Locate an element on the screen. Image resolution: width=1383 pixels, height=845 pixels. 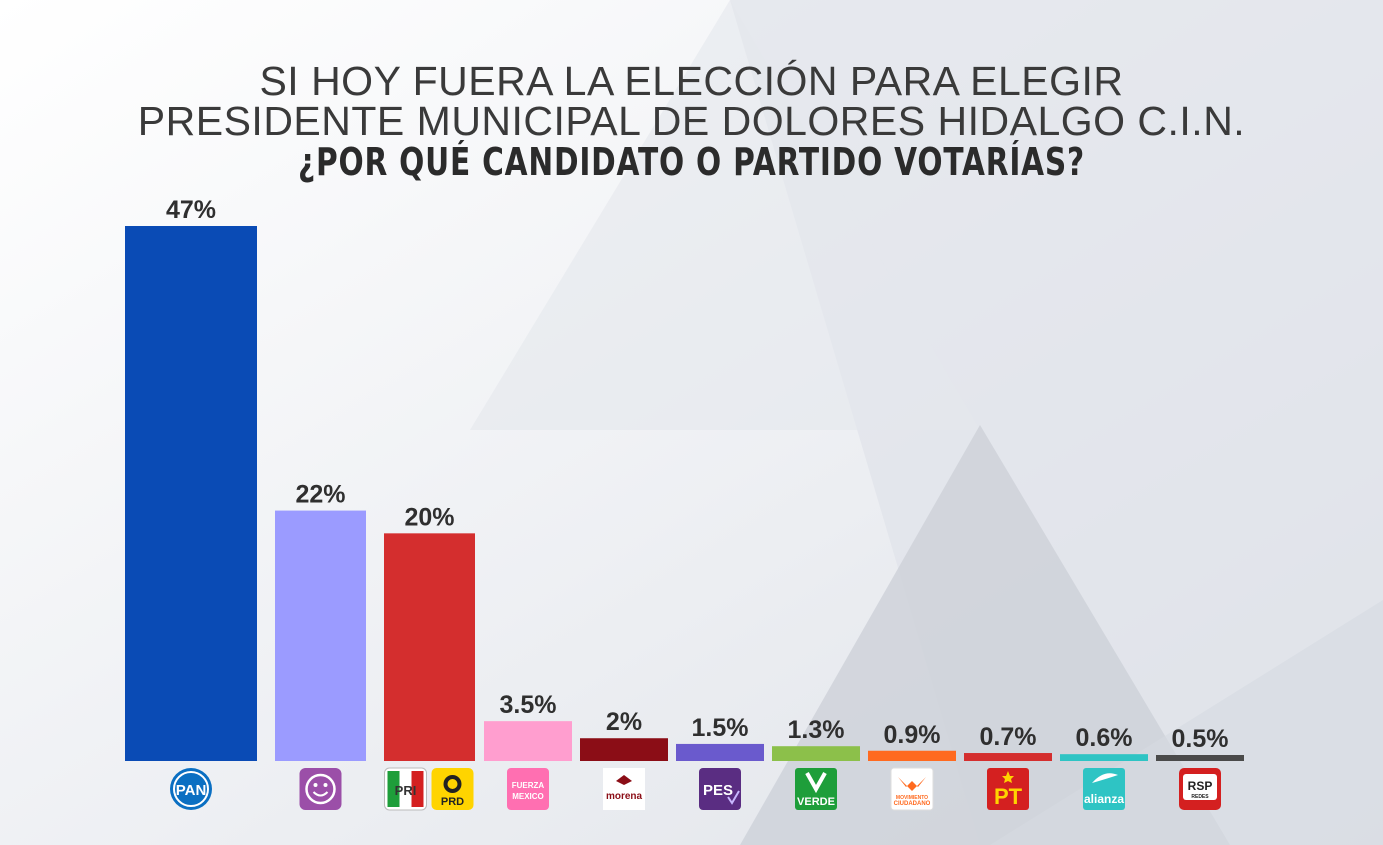
svg-text: alianza is located at coordinates (1104, 799).